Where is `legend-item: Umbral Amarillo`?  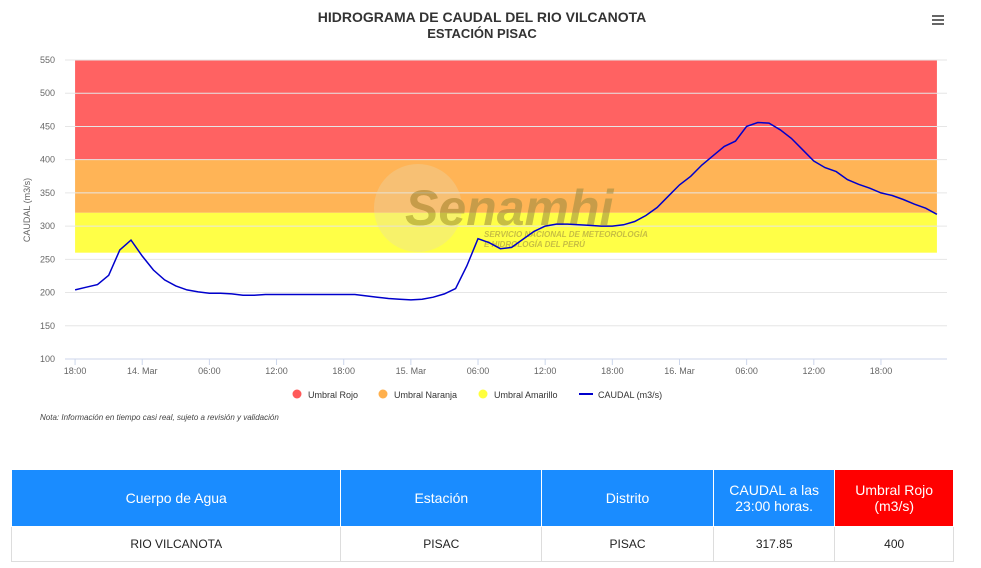 legend-item: Umbral Amarillo is located at coordinates (518, 395).